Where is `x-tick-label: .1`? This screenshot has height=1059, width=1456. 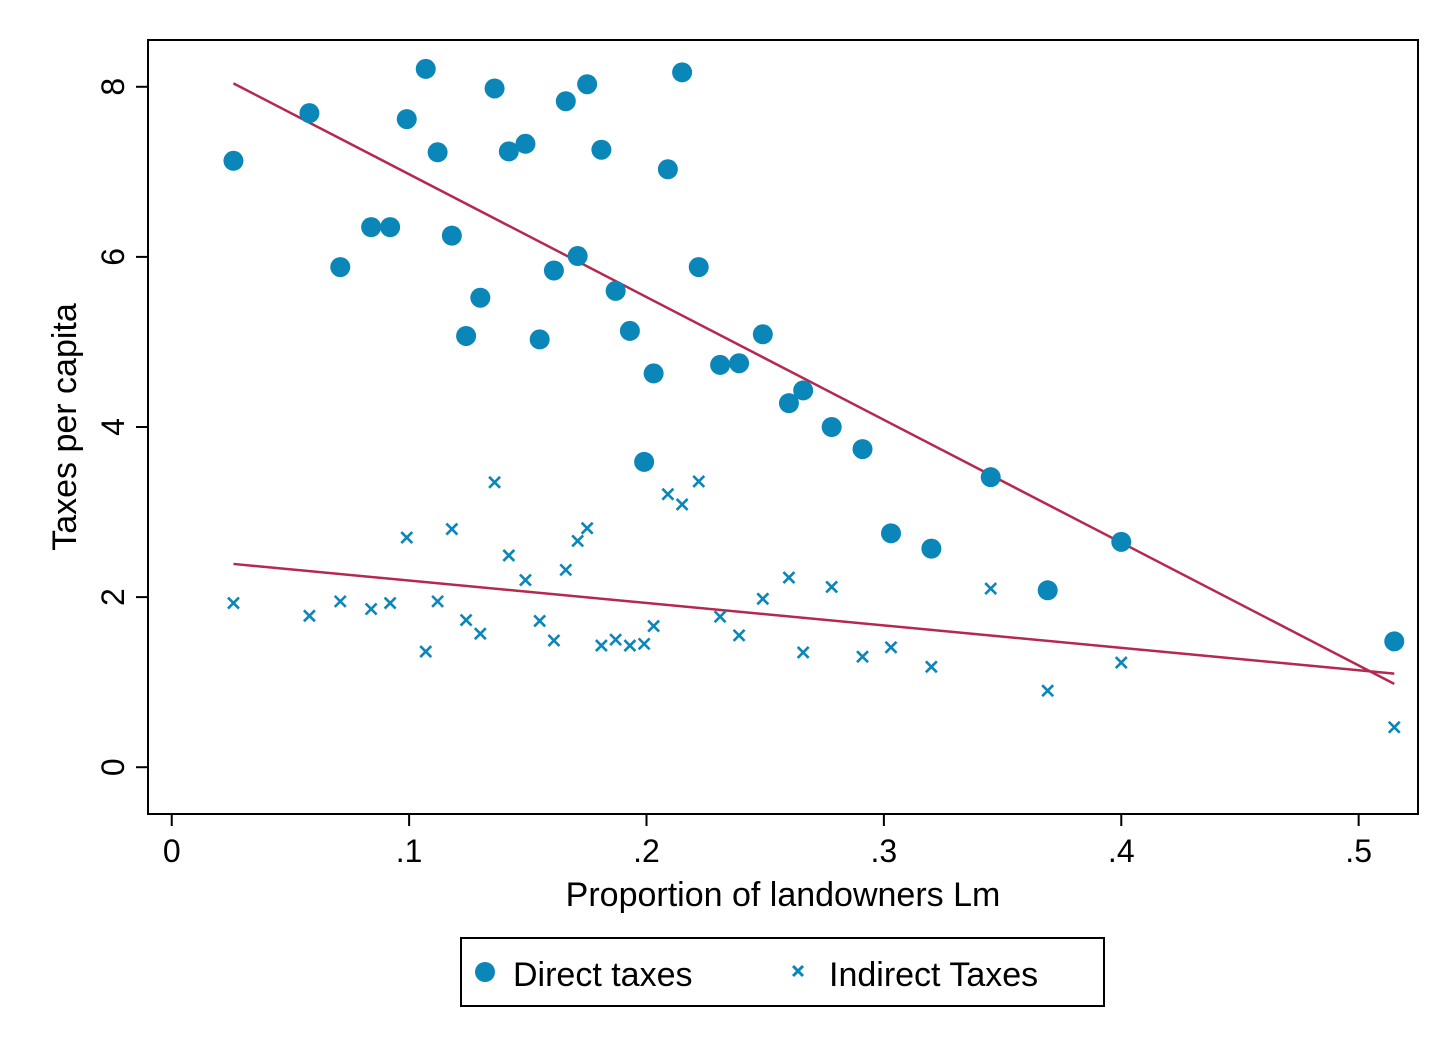
x-tick-label: .1 is located at coordinates (409, 851).